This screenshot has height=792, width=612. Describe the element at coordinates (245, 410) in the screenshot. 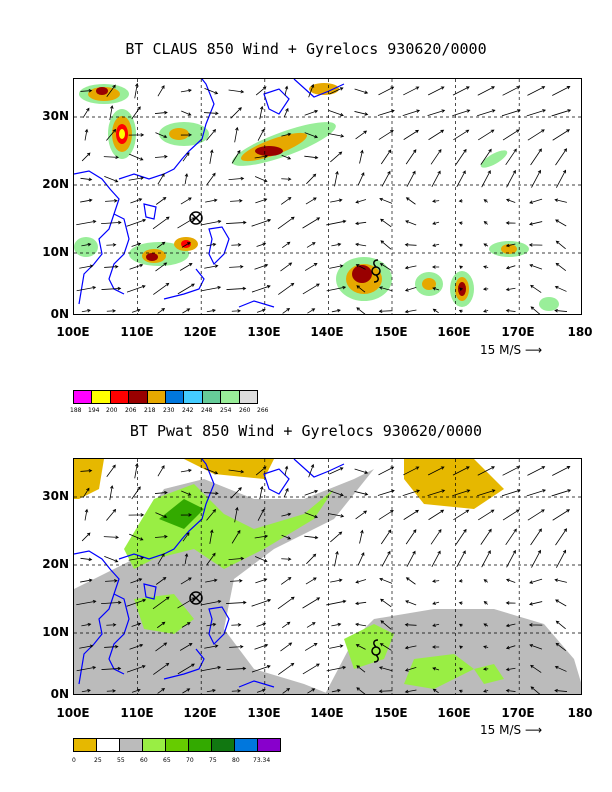

I see `legend-label: 260` at that location.